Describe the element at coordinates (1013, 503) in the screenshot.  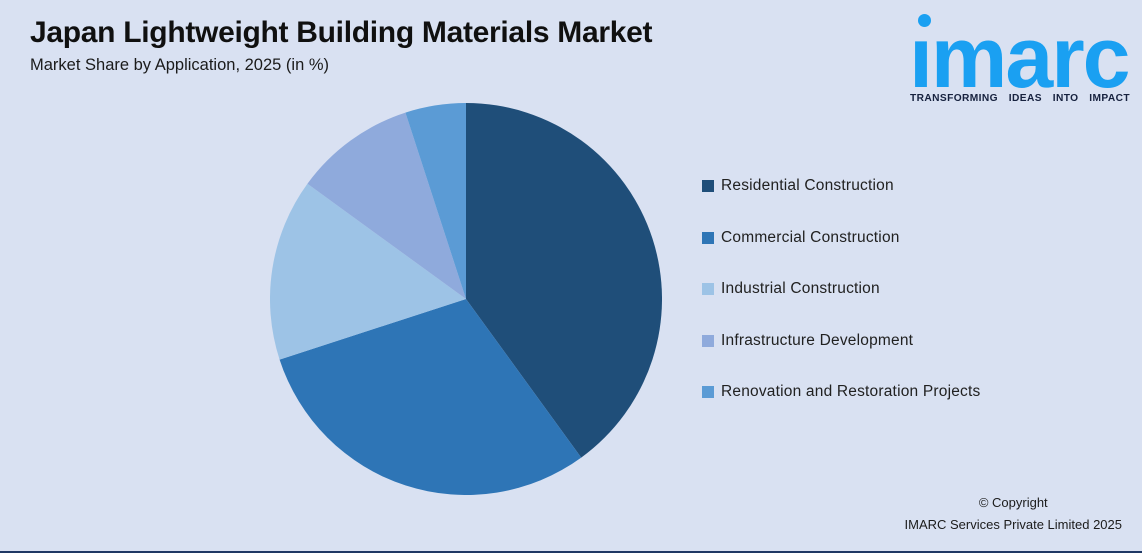
I see `copyright-line1: © Copyright` at that location.